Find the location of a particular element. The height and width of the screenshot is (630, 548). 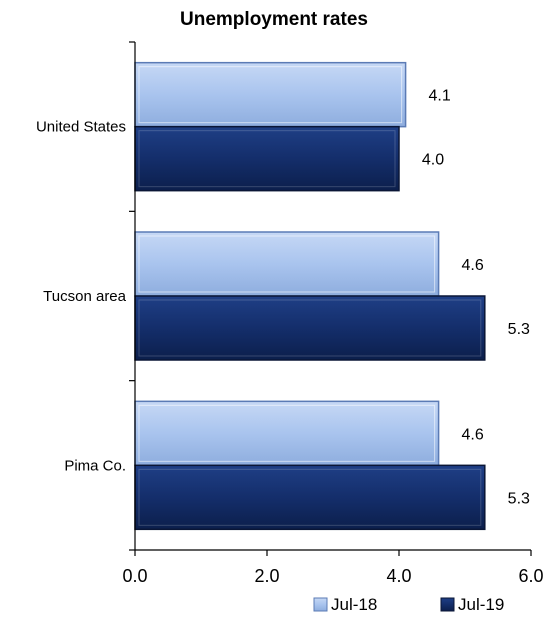

y-tick-label: Pima Co. is located at coordinates (95, 465).